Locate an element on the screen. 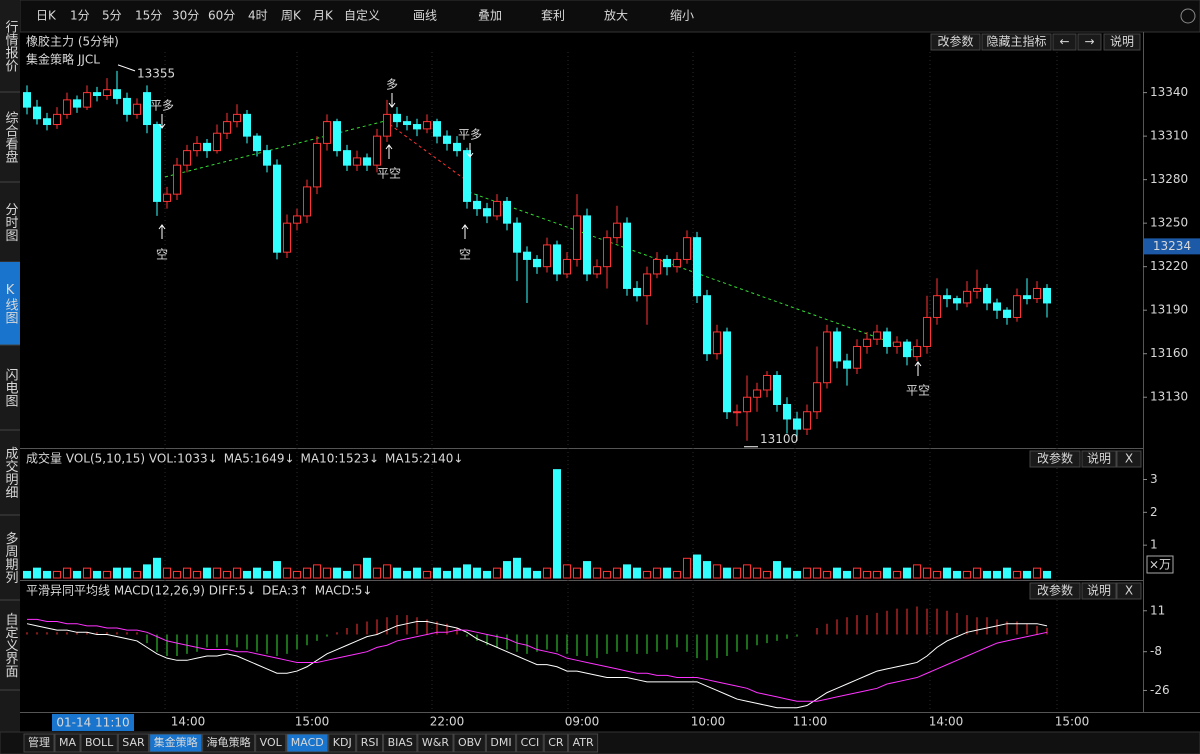 This screenshot has width=1200, height=754. toolbar-button: 日K is located at coordinates (46, 16).